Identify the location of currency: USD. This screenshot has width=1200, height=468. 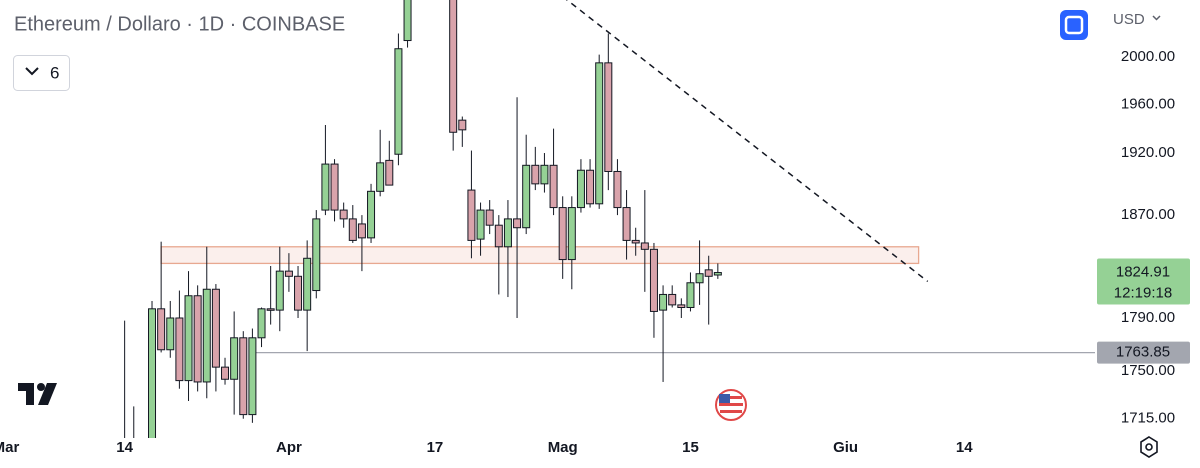
(1129, 19).